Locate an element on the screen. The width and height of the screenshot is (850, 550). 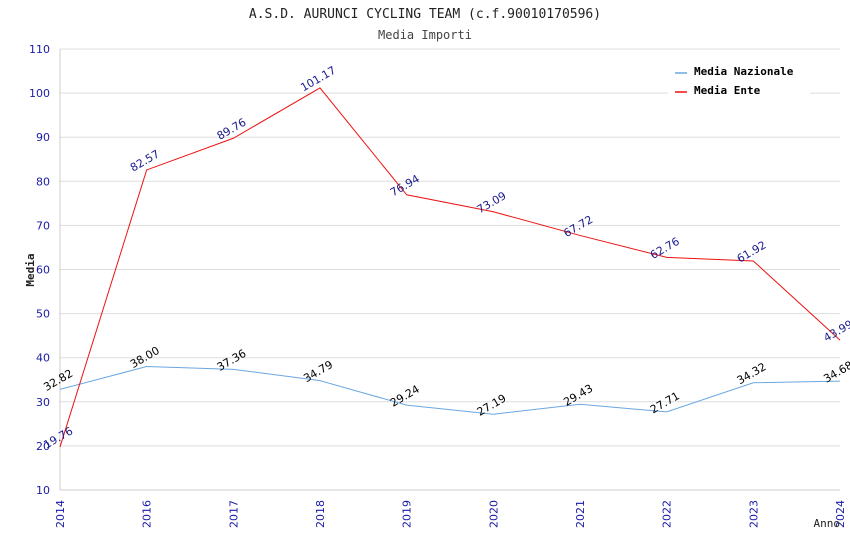
x-axis-label: Anno is located at coordinates (827, 523).